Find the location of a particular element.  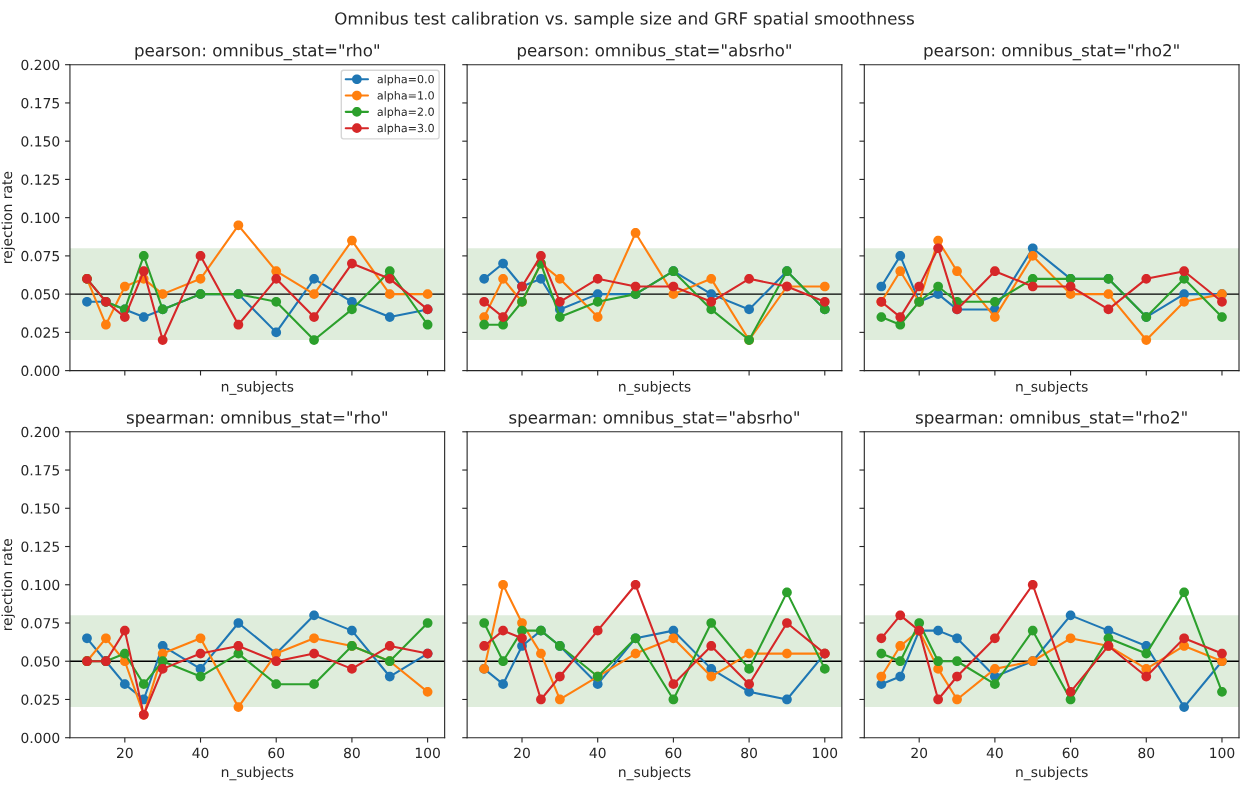

text: Omnibus test calibration vs. sample size and GRF spatial smoothness is located at coordinates (624, 19).